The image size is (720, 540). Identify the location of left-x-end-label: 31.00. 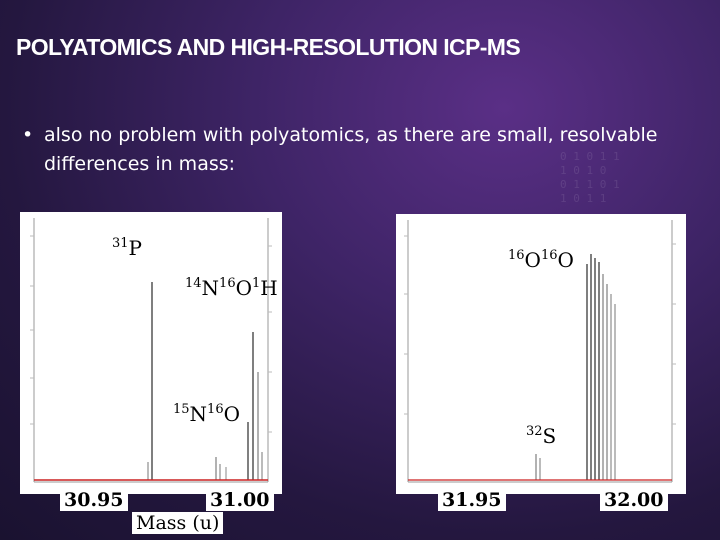
(240, 500).